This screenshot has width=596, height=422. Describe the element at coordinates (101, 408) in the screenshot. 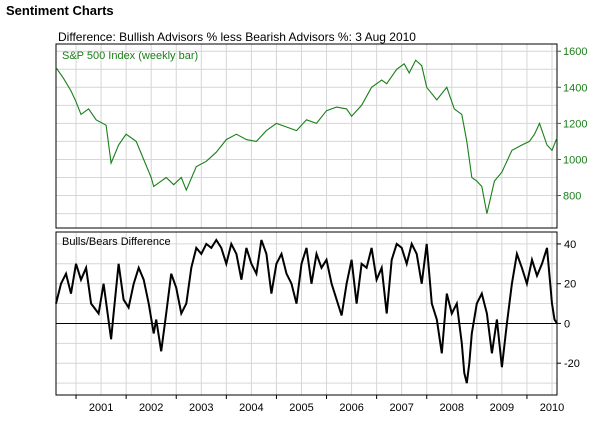

I see `x-tick-label: 2001` at that location.